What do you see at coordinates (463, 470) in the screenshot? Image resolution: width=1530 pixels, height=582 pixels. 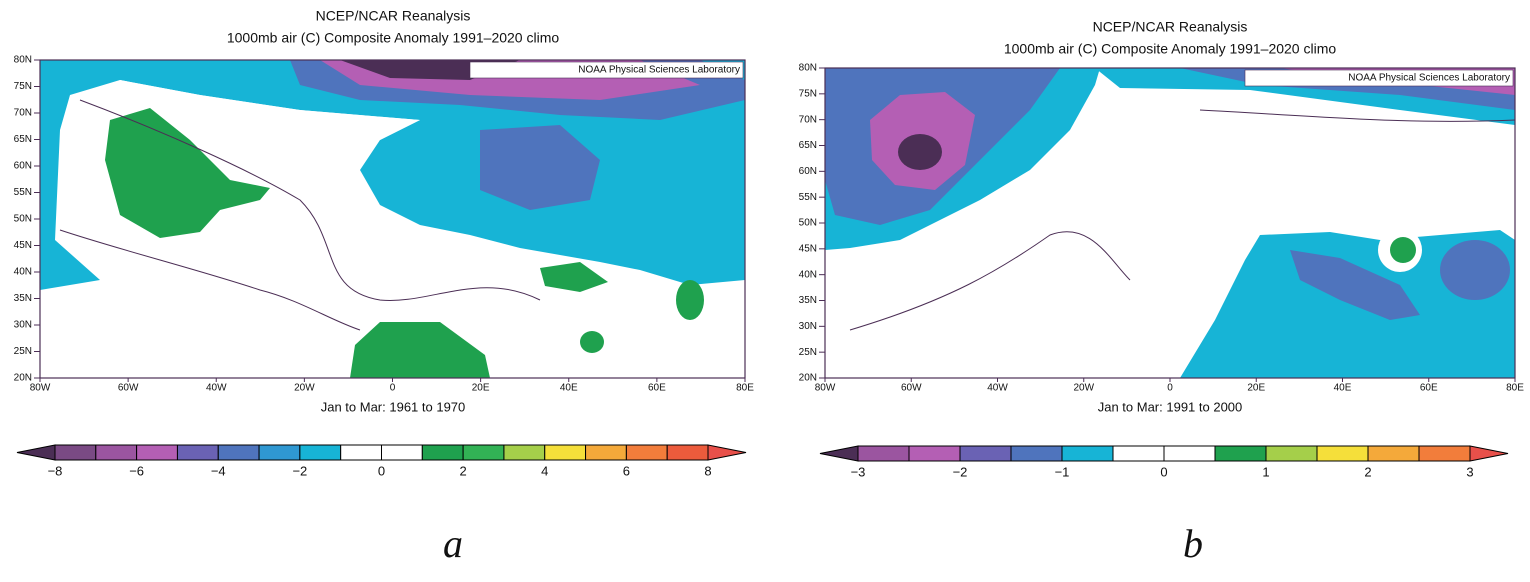 I see `colorbar-label: 2` at bounding box center [463, 470].